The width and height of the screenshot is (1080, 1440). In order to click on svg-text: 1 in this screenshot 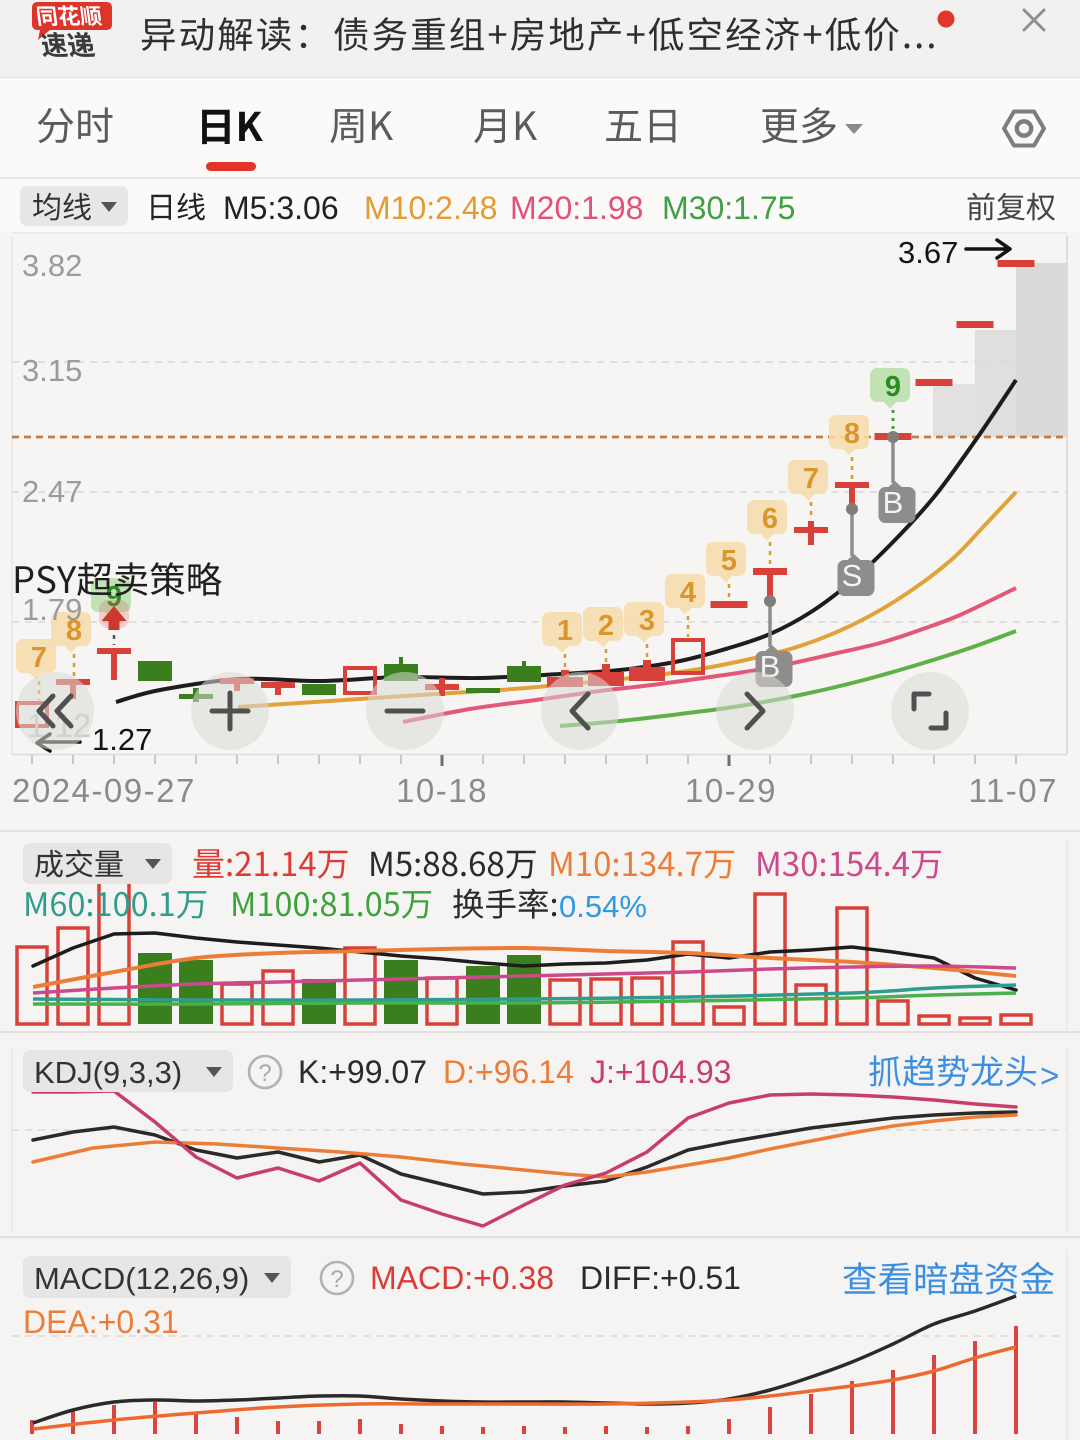, I will do `click(565, 631)`.